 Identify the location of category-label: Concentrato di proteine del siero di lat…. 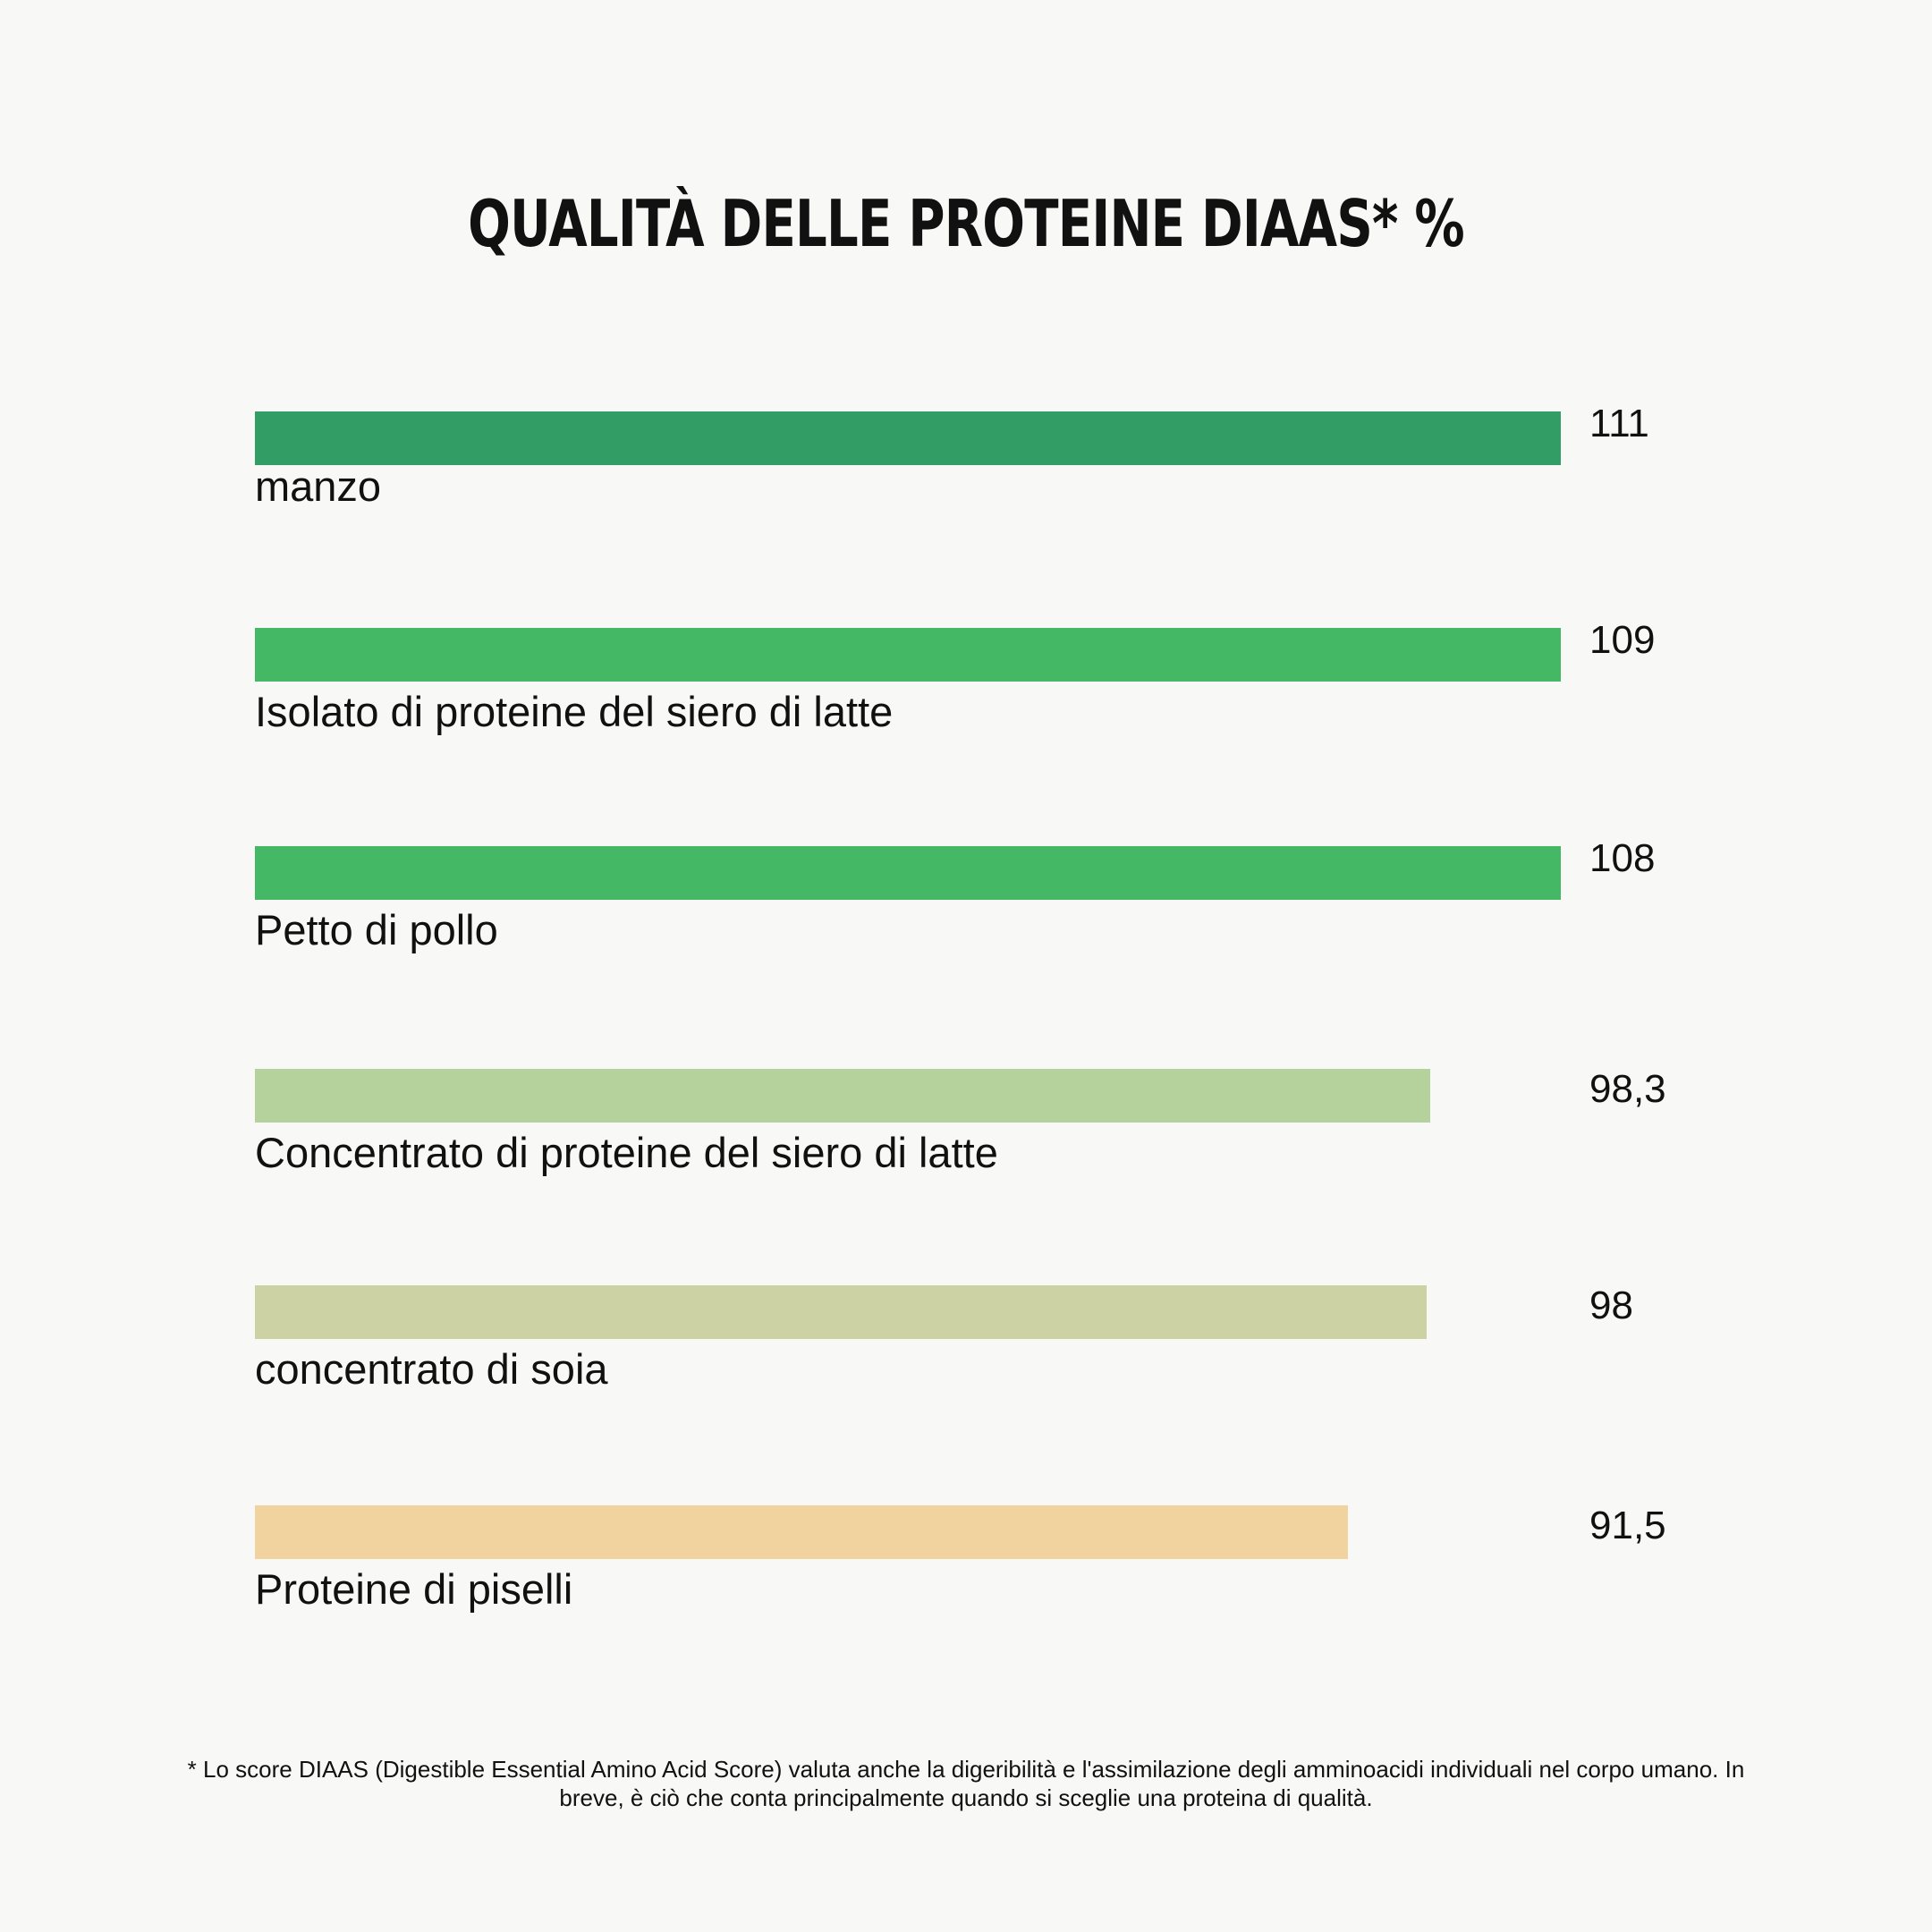
(626, 1152).